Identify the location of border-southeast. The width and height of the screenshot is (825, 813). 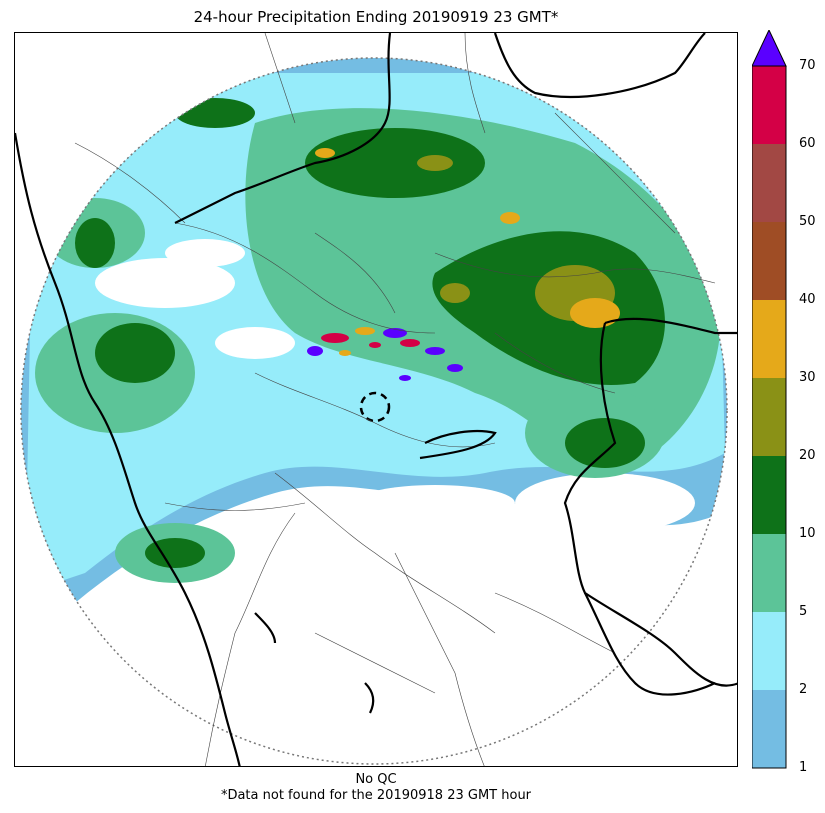
(650, 504).